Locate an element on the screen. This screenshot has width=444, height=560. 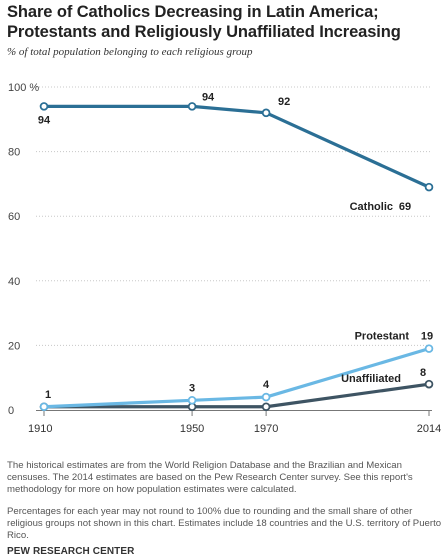
point-unaffiliated-1970 is located at coordinates (266, 407).